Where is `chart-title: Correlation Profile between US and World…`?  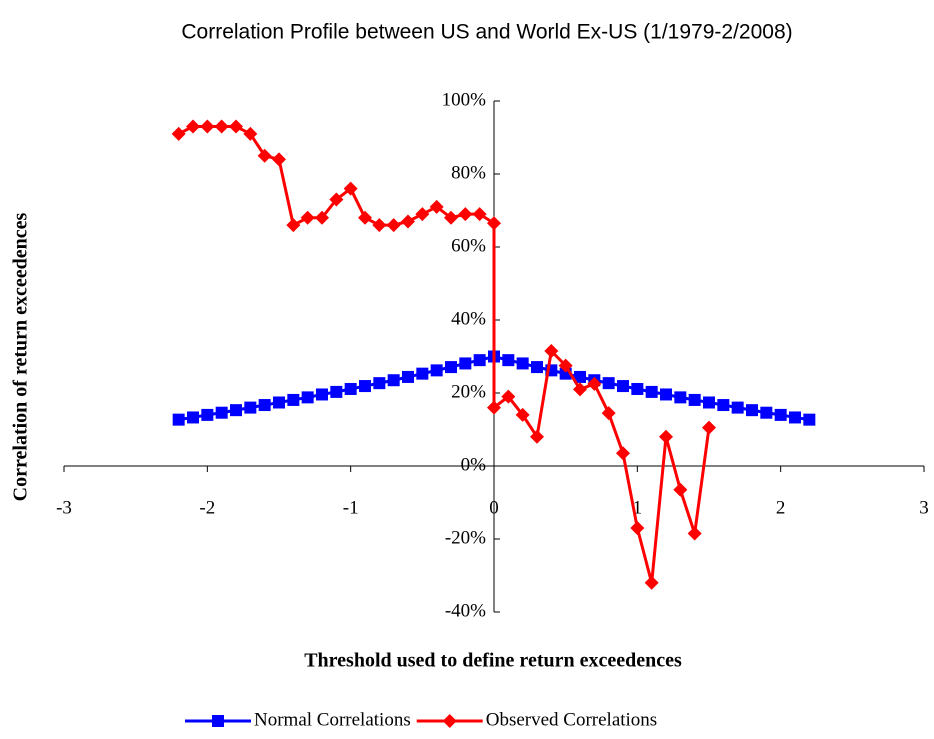 chart-title: Correlation Profile between US and World… is located at coordinates (486, 32).